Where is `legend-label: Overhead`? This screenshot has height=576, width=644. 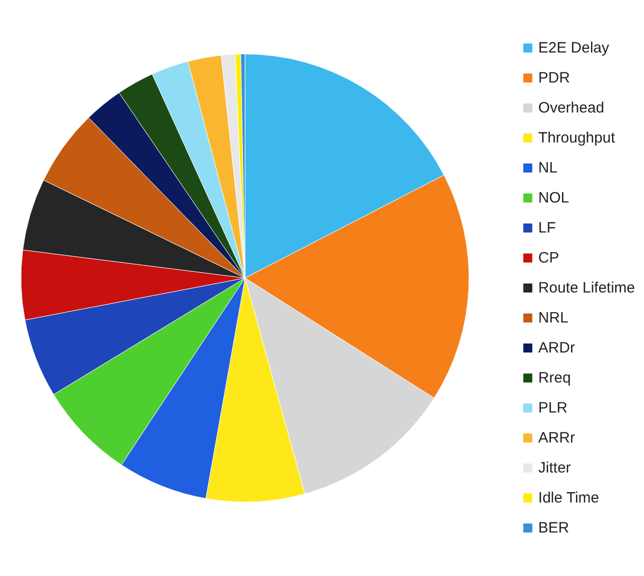 legend-label: Overhead is located at coordinates (571, 108).